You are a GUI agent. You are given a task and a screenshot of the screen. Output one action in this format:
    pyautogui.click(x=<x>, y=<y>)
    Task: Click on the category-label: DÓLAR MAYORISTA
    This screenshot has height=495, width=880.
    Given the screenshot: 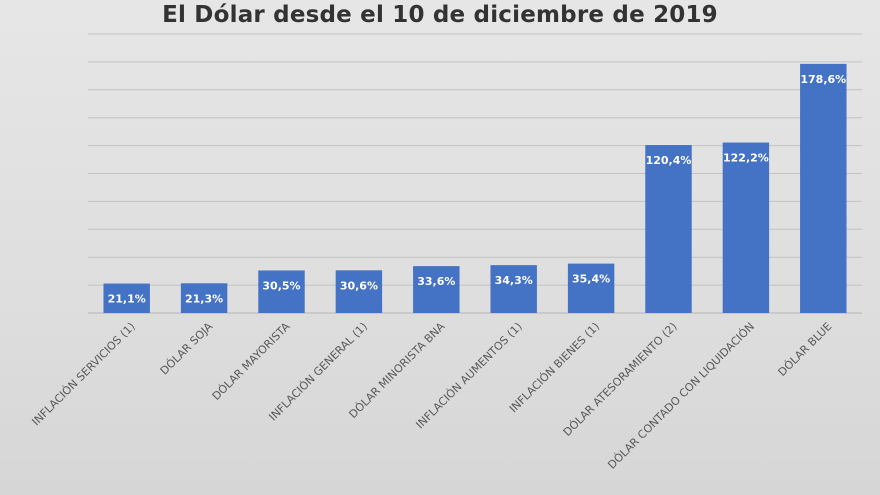 What is the action you would take?
    pyautogui.click(x=251, y=361)
    